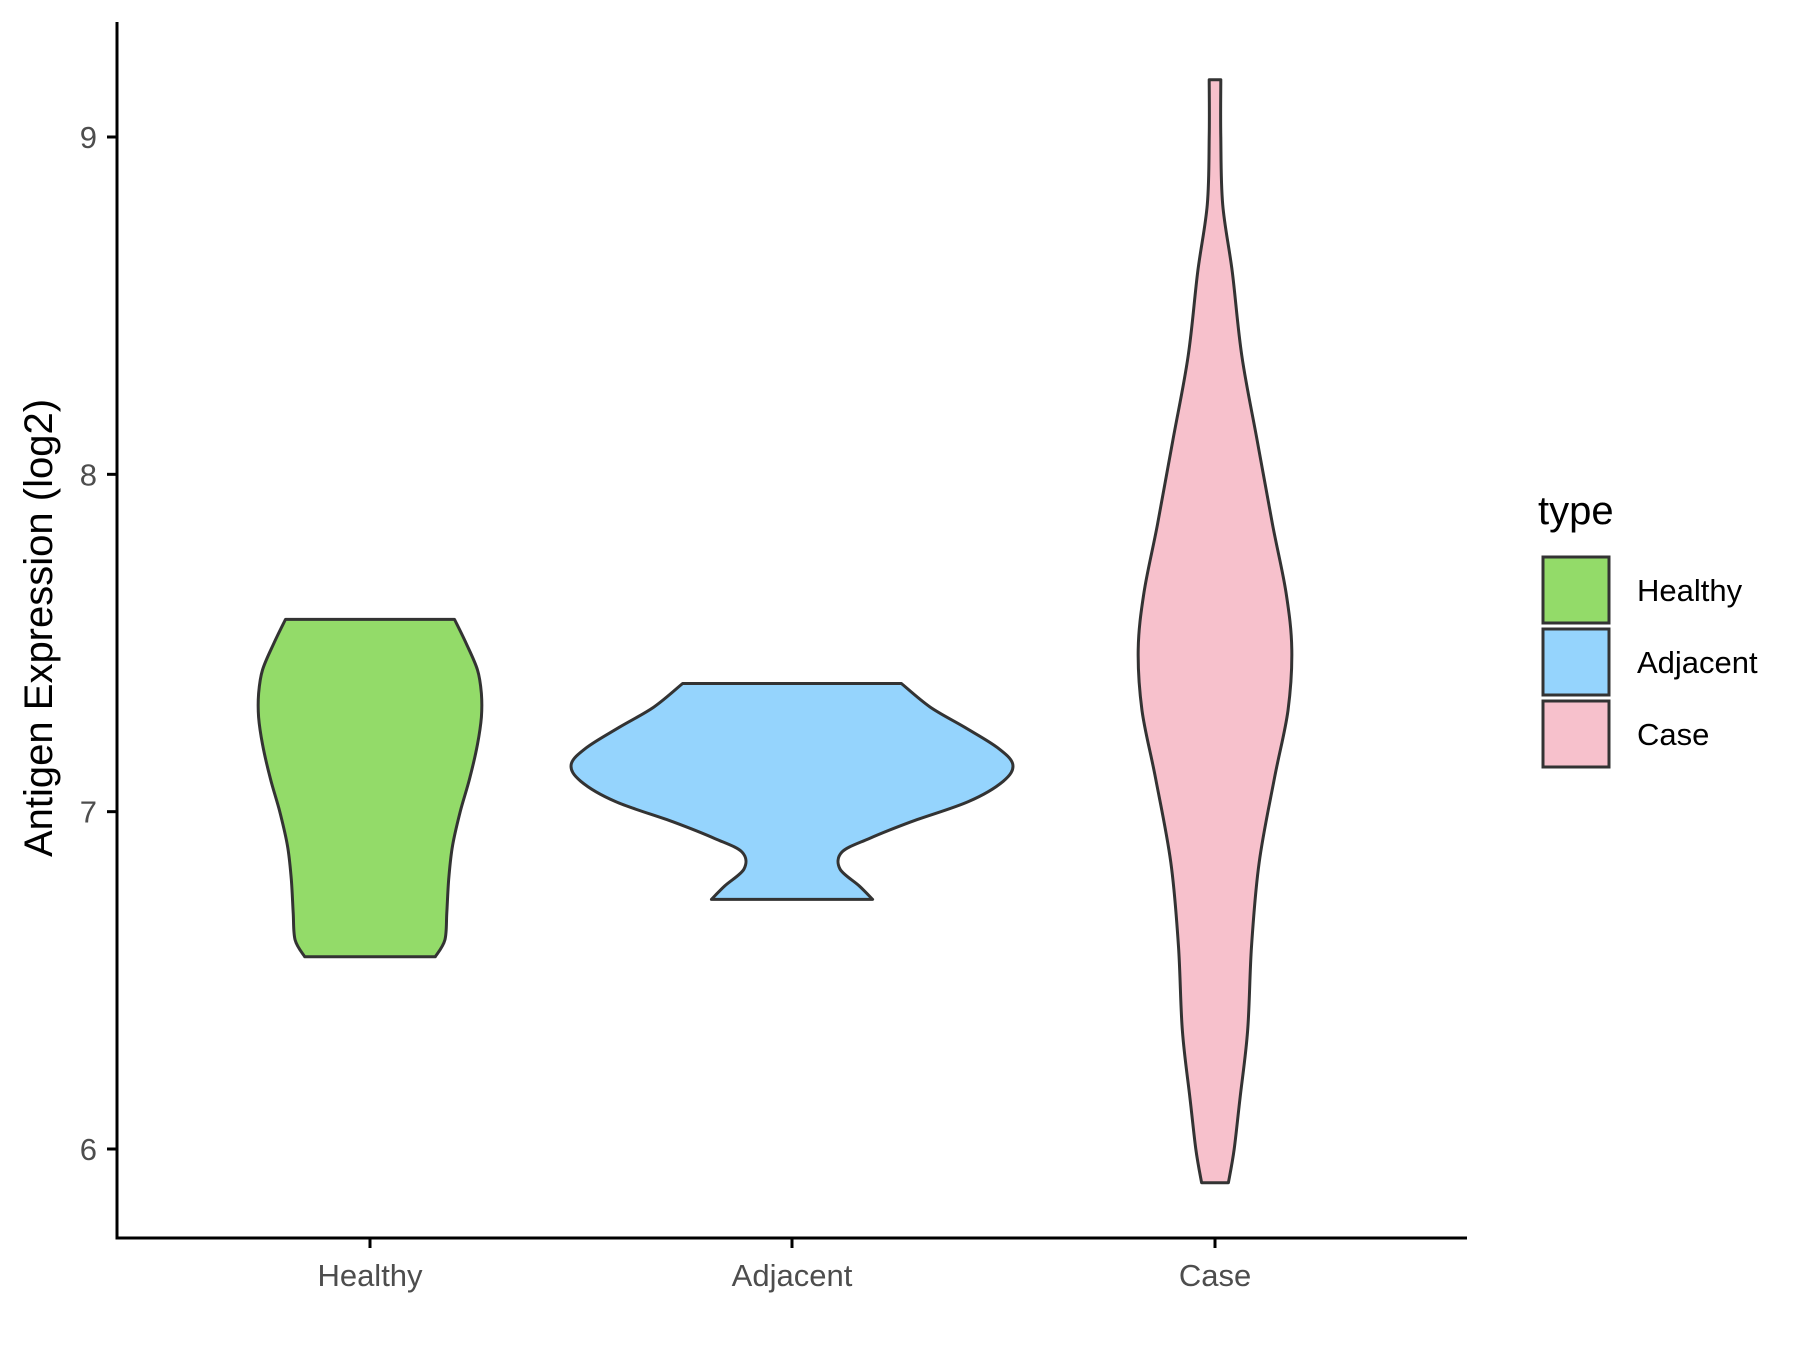  I want to click on x-tick-label-adjacent: Adjacent, so click(792, 1275).